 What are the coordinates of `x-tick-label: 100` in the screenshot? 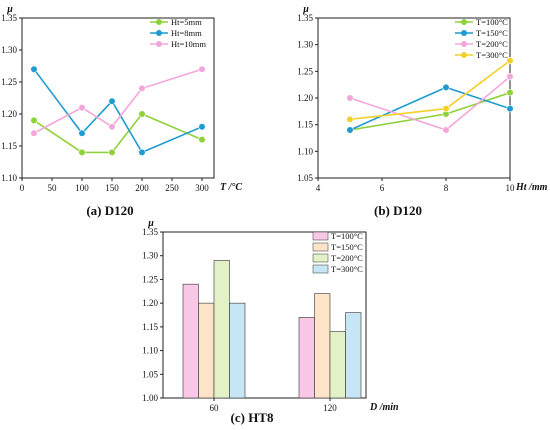 It's located at (82, 188).